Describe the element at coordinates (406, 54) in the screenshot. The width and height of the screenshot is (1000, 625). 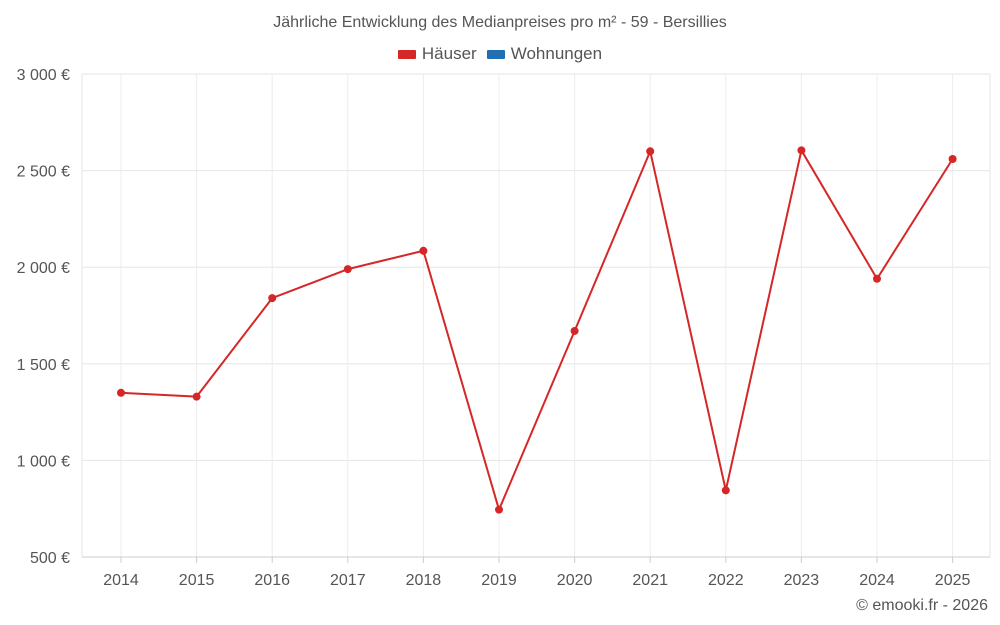
I see `legend-swatch-haeuser` at that location.